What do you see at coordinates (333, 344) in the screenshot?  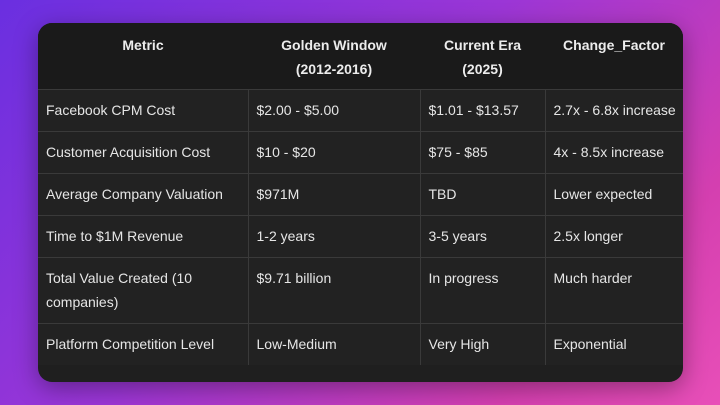 I see `cell-golden-window: Low-Medium` at bounding box center [333, 344].